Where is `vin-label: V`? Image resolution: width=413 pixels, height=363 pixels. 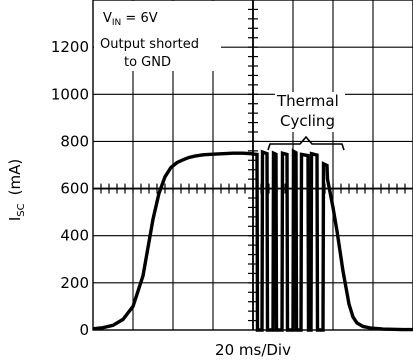 vin-label: V is located at coordinates (107, 18).